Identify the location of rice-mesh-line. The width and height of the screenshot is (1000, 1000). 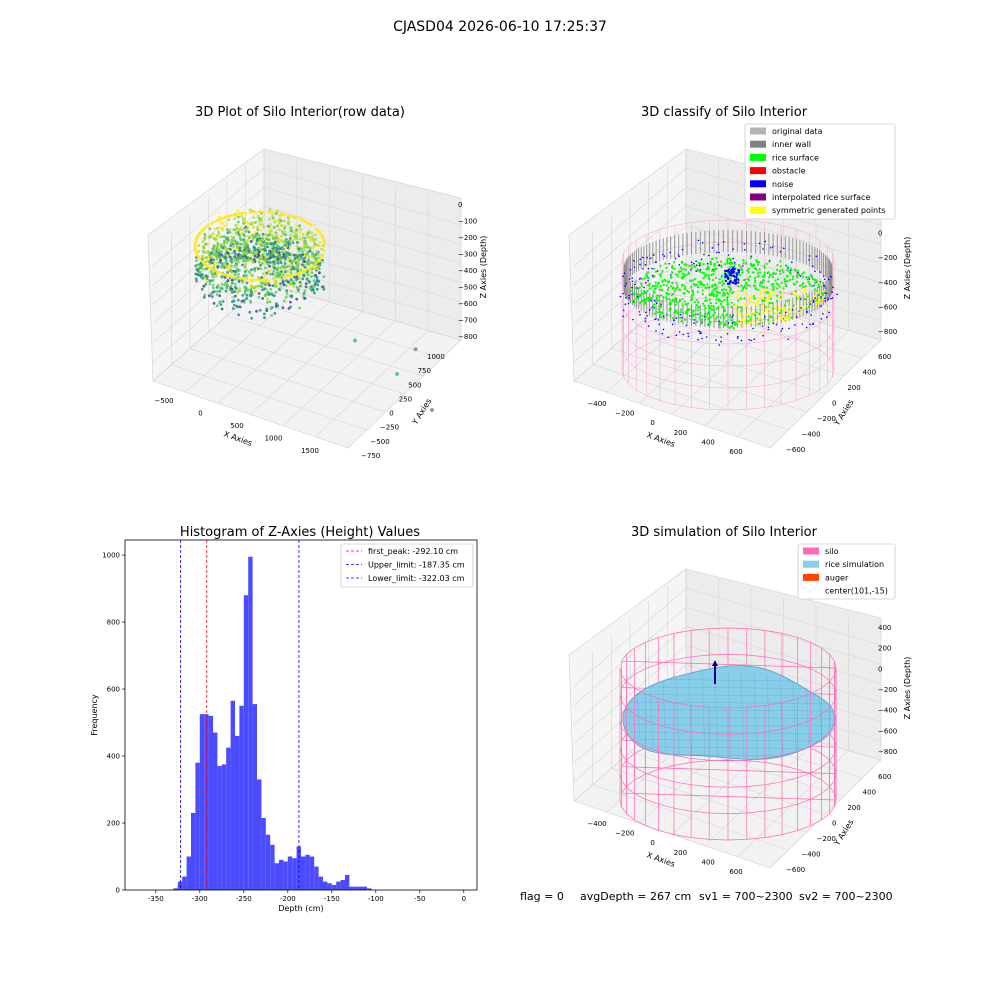
(781, 716).